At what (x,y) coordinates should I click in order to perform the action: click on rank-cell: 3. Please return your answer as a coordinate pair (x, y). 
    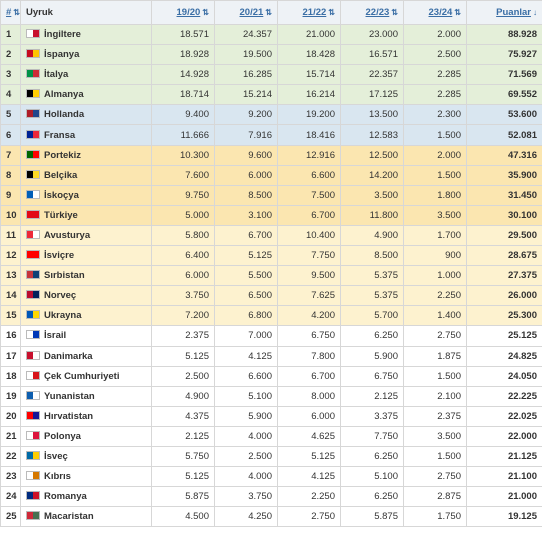
    Looking at the image, I should click on (10, 75).